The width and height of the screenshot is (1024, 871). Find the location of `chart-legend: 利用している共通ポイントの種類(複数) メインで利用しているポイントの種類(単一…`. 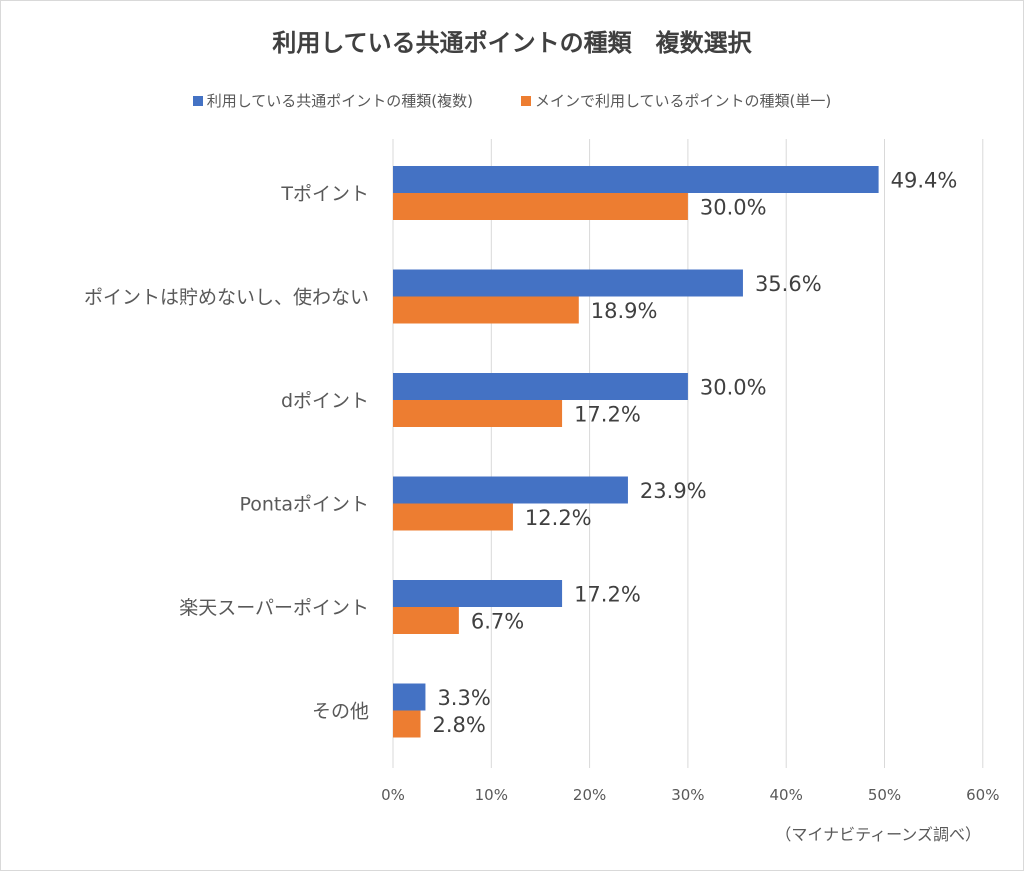

chart-legend: 利用している共通ポイントの種類(複数) メインで利用しているポイントの種類(単一… is located at coordinates (512, 100).